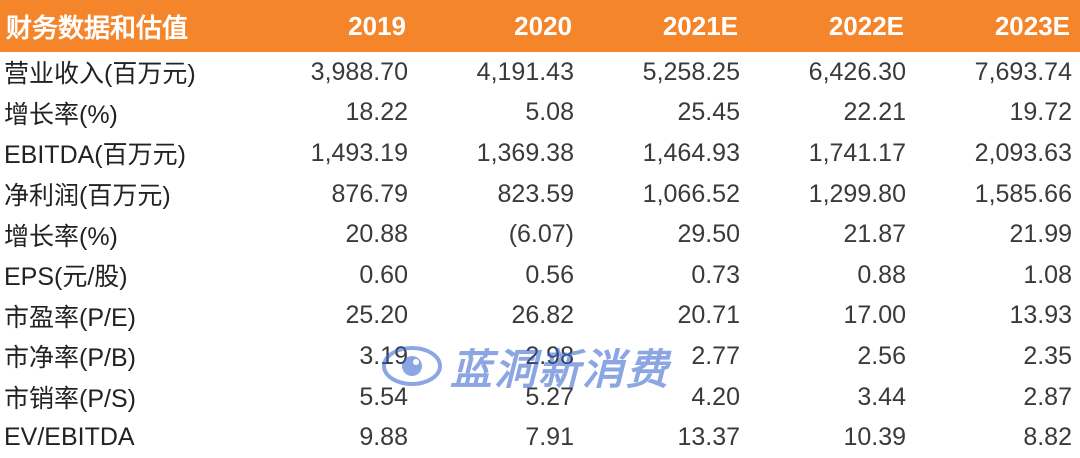 This screenshot has width=1080, height=458. I want to click on header-cell-year: 2021E, so click(700, 25).